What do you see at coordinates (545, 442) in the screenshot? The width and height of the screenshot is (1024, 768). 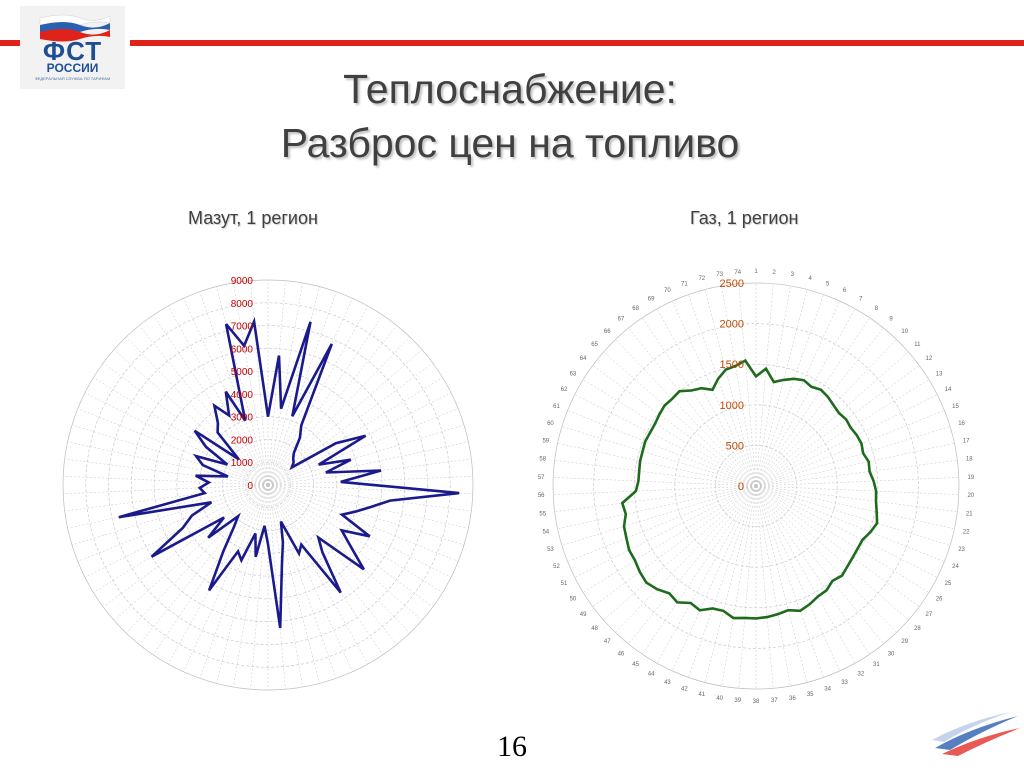 I see `category-label: 59` at bounding box center [545, 442].